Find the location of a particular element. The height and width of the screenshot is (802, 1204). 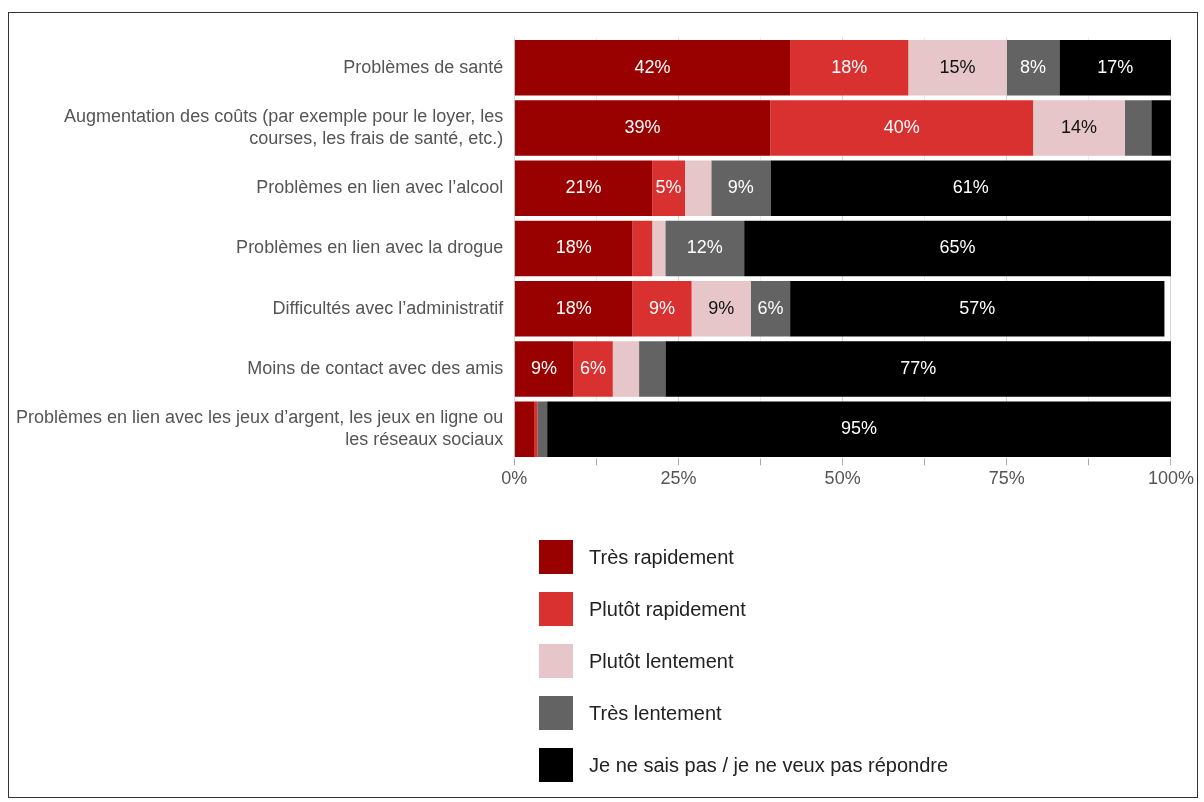

y-tick-label: Problèmes en lien avec les jeux d’argent, les jeux en ligne ou les réseaux sociaux is located at coordinates (260, 428).